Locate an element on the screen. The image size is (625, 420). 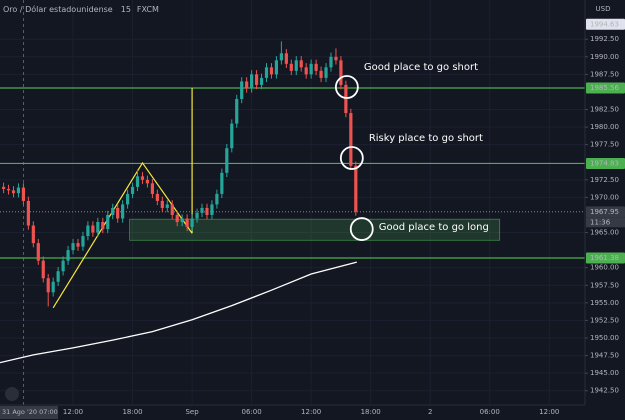
trend-drawing is located at coordinates (122, 235).